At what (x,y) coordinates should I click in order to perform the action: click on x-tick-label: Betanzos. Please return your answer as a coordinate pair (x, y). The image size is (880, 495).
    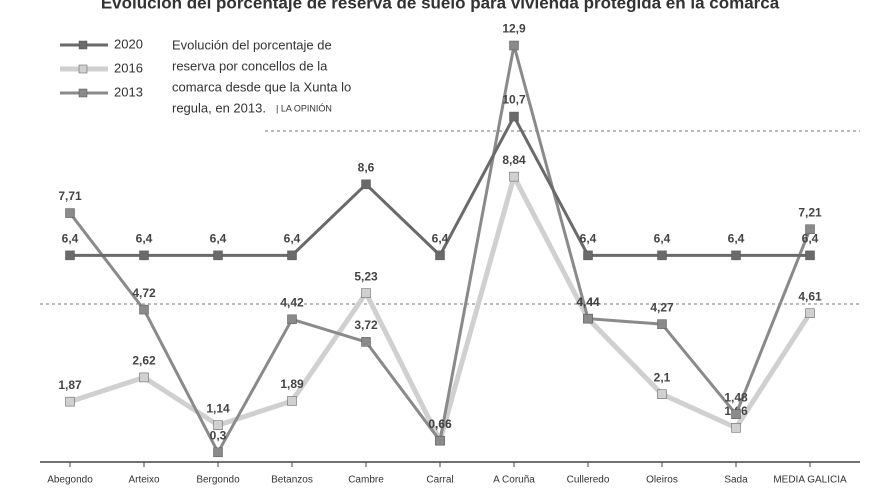
    Looking at the image, I should click on (292, 480).